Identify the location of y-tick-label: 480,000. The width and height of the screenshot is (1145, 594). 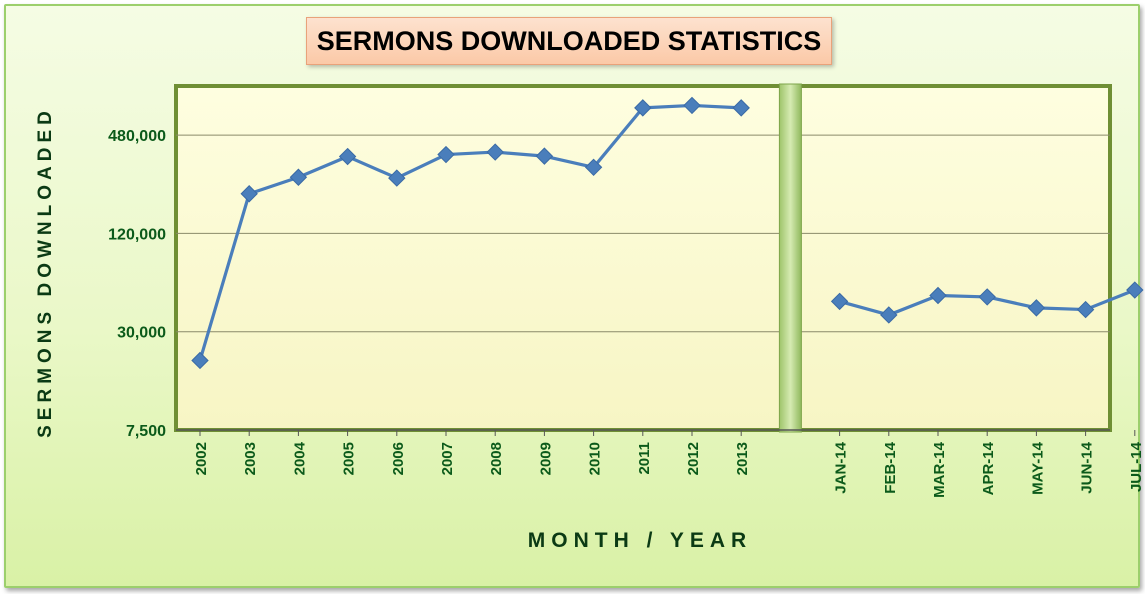
(137, 136).